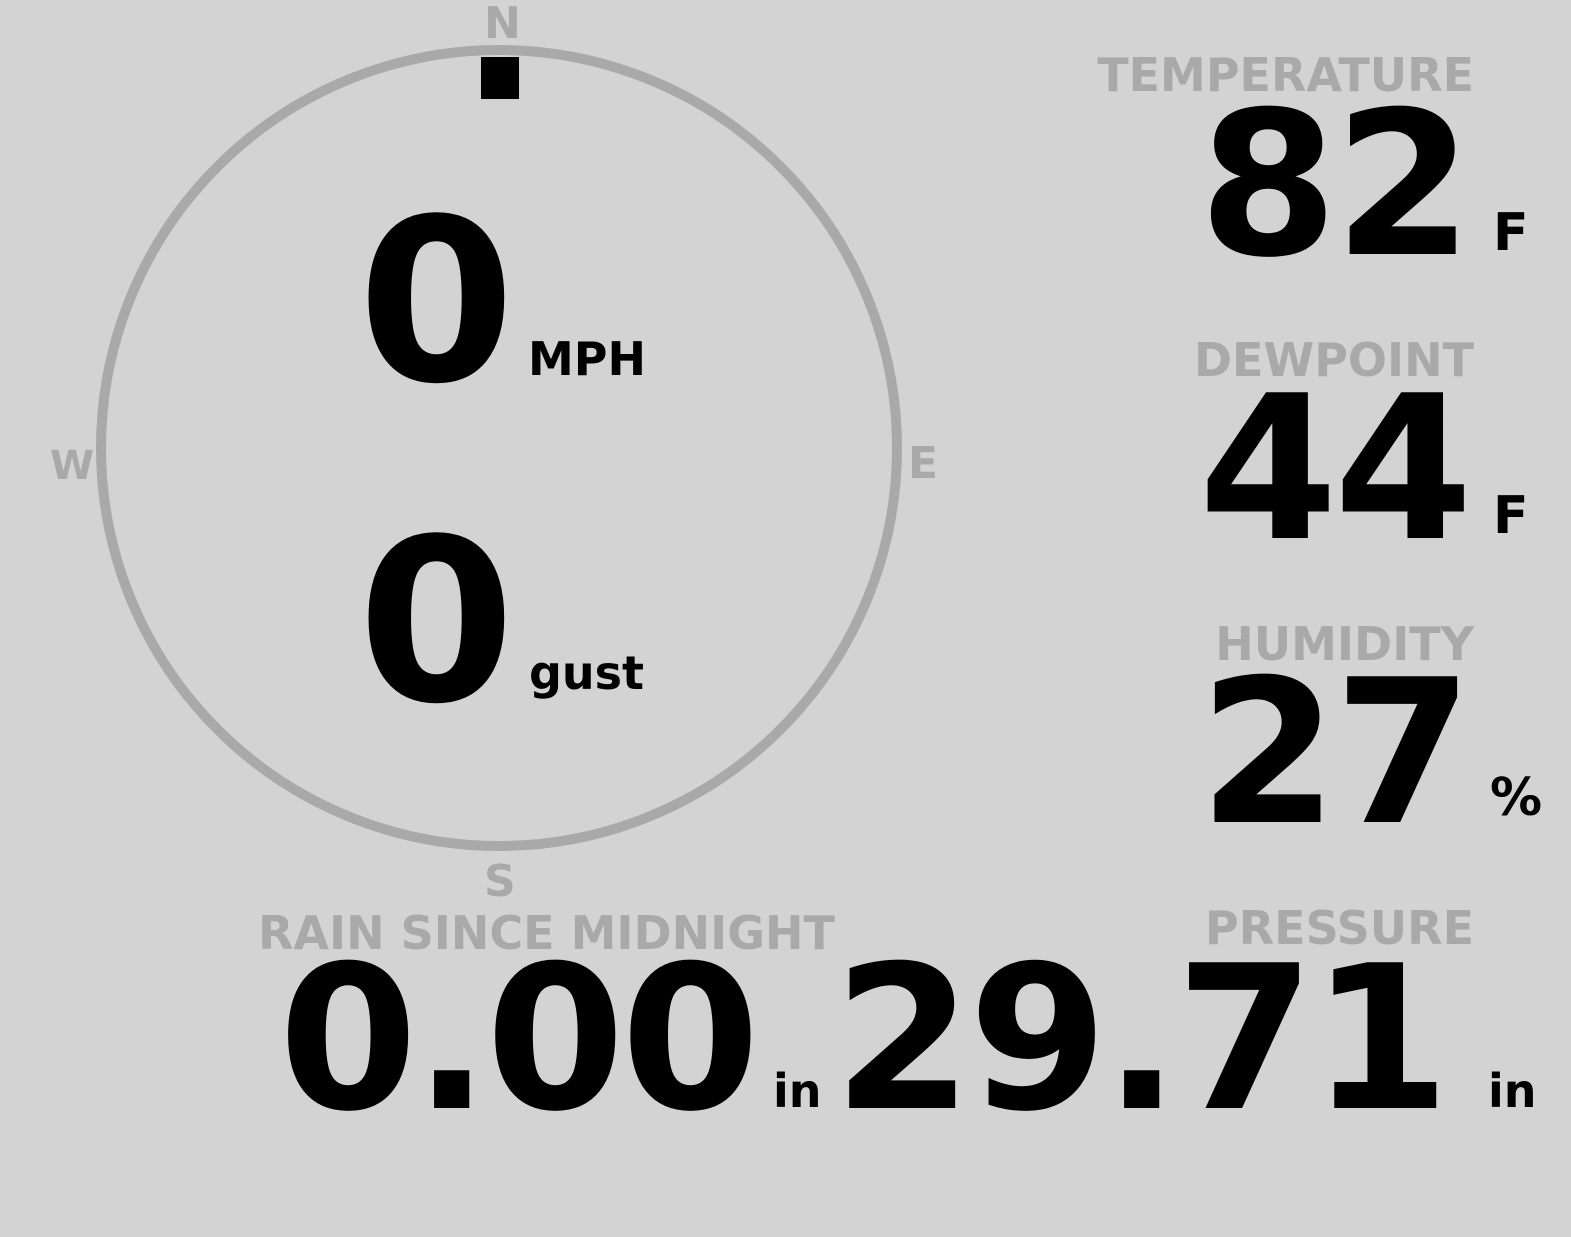  Describe the element at coordinates (500, 881) in the screenshot. I see `compass-south: S` at that location.